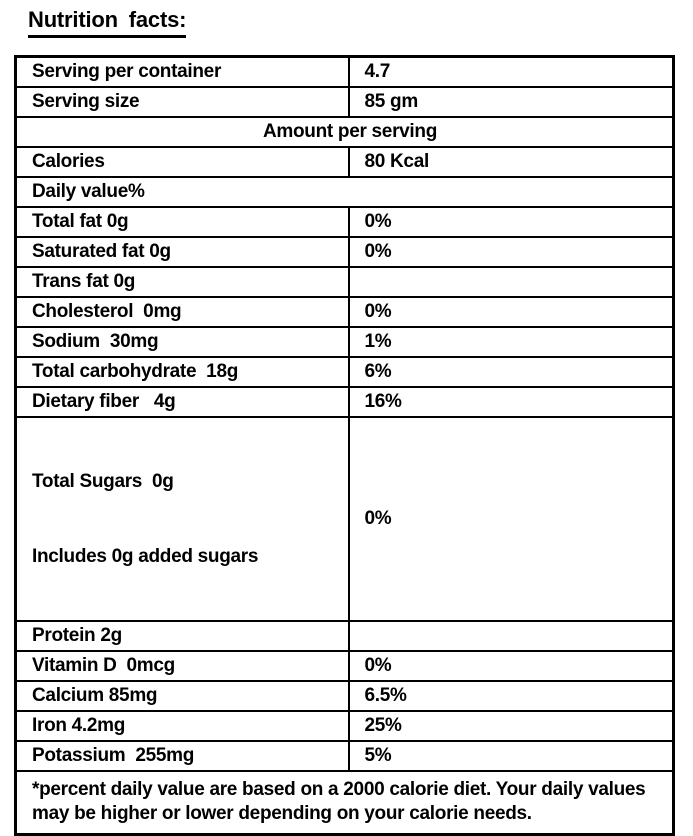 The width and height of the screenshot is (693, 836). What do you see at coordinates (182, 666) in the screenshot?
I see `row-label: Vitamin D 0mcg` at bounding box center [182, 666].